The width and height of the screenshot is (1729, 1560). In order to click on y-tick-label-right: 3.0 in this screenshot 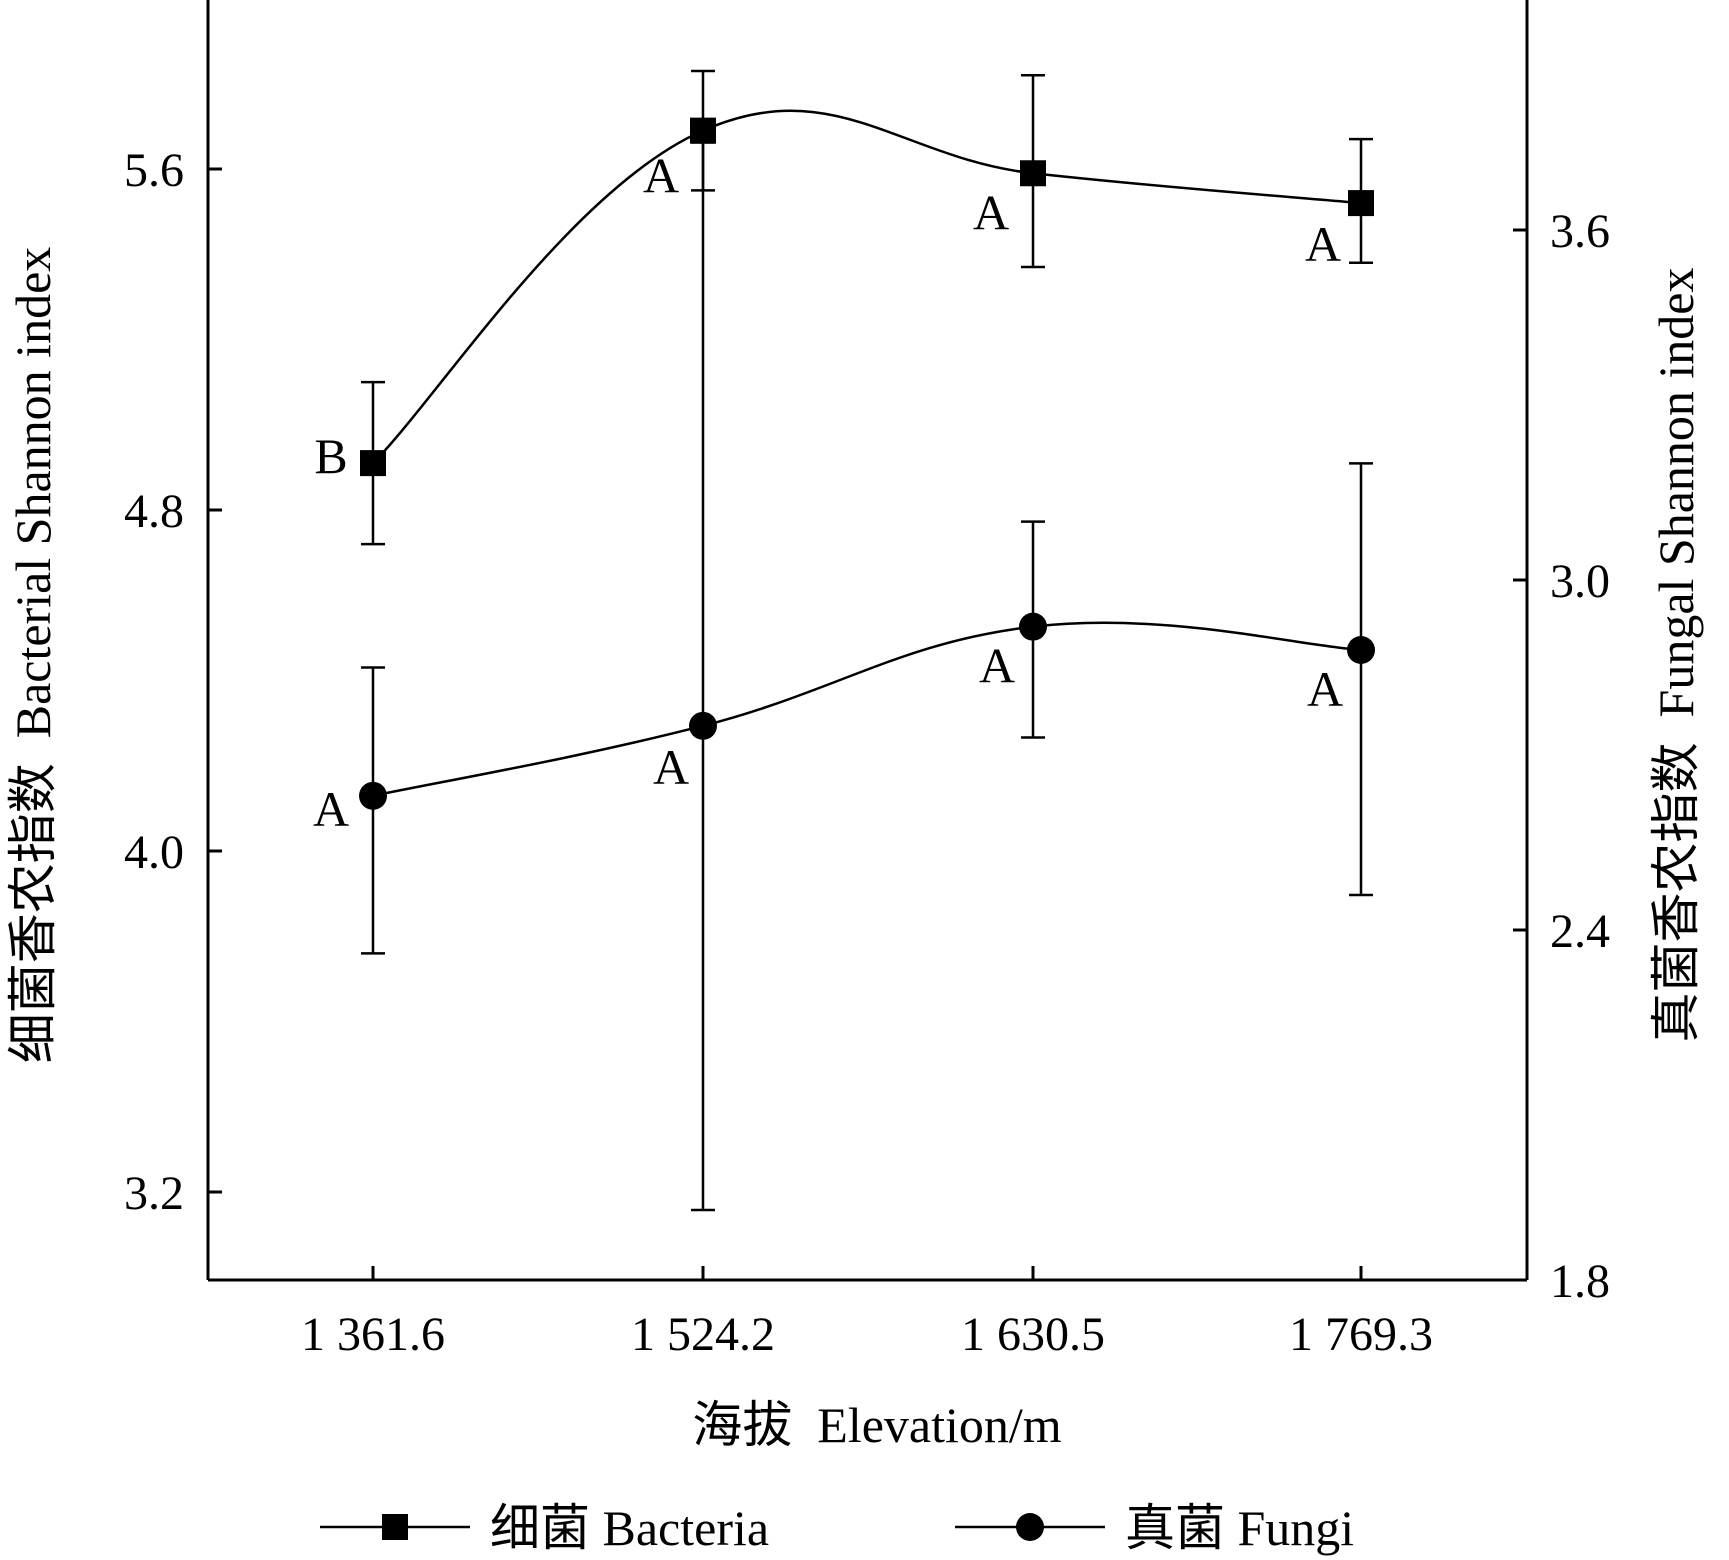, I will do `click(1580, 581)`.